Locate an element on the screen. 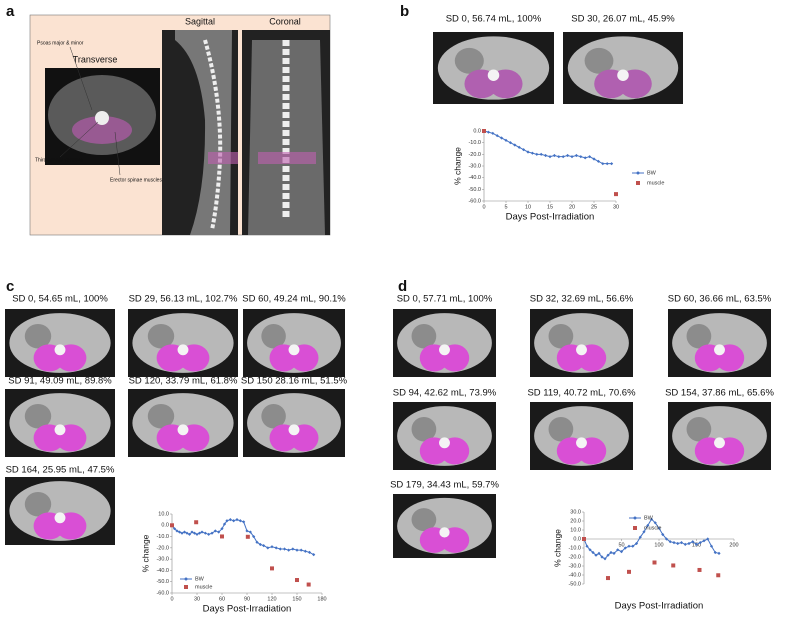 Image resolution: width=787 pixels, height=620 pixels. y-tick-label: -30.0 is located at coordinates (162, 560).